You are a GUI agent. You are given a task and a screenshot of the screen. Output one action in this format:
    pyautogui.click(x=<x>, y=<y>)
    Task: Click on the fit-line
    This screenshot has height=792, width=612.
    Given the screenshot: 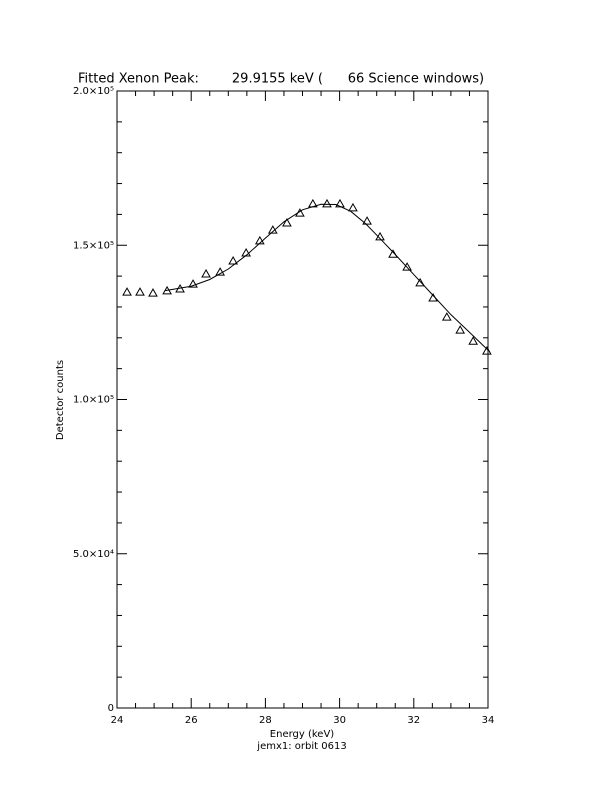 What is the action you would take?
    pyautogui.click(x=327, y=277)
    